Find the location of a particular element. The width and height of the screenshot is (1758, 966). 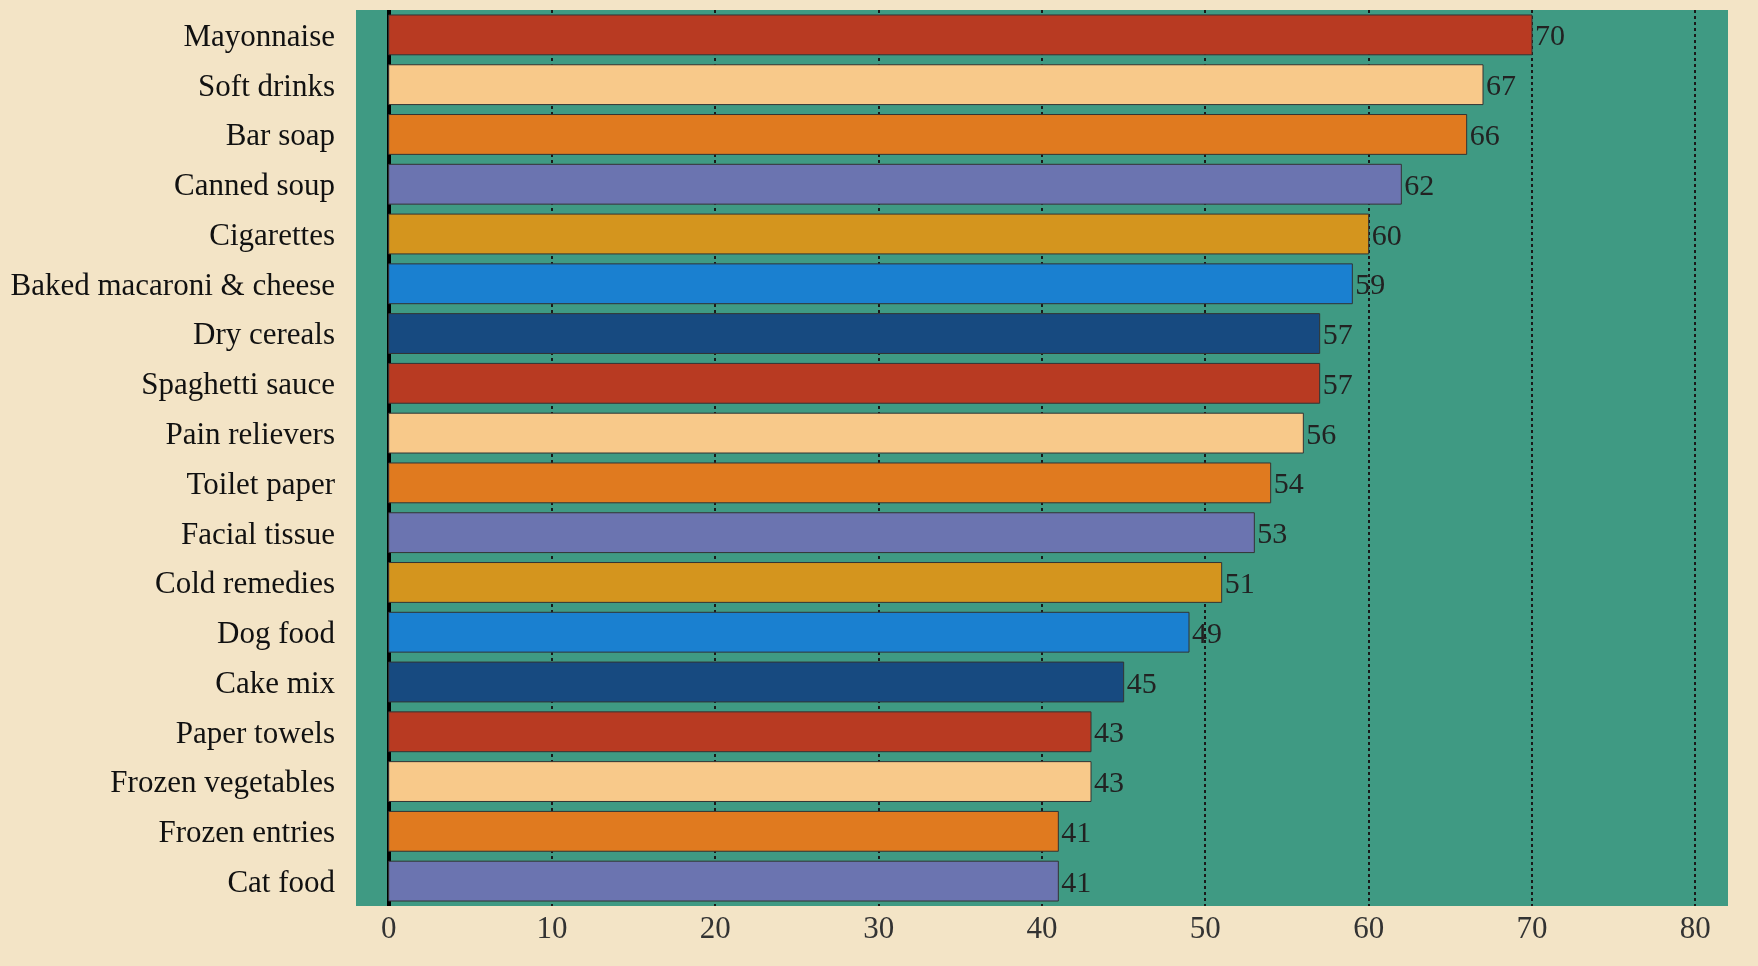

y-tick-label: Spaghetti sauce is located at coordinates (238, 384).